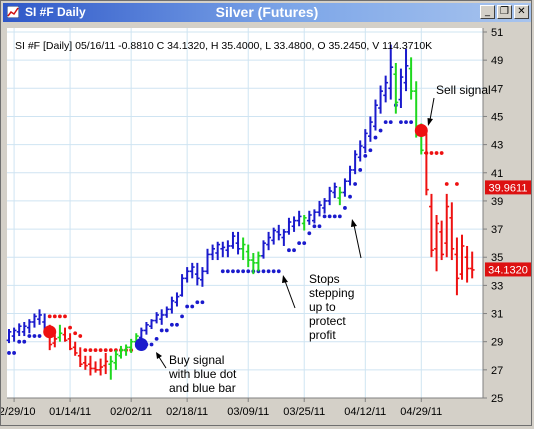  What do you see at coordinates (497, 258) in the screenshot?
I see `y-tick-label: 35` at bounding box center [497, 258].